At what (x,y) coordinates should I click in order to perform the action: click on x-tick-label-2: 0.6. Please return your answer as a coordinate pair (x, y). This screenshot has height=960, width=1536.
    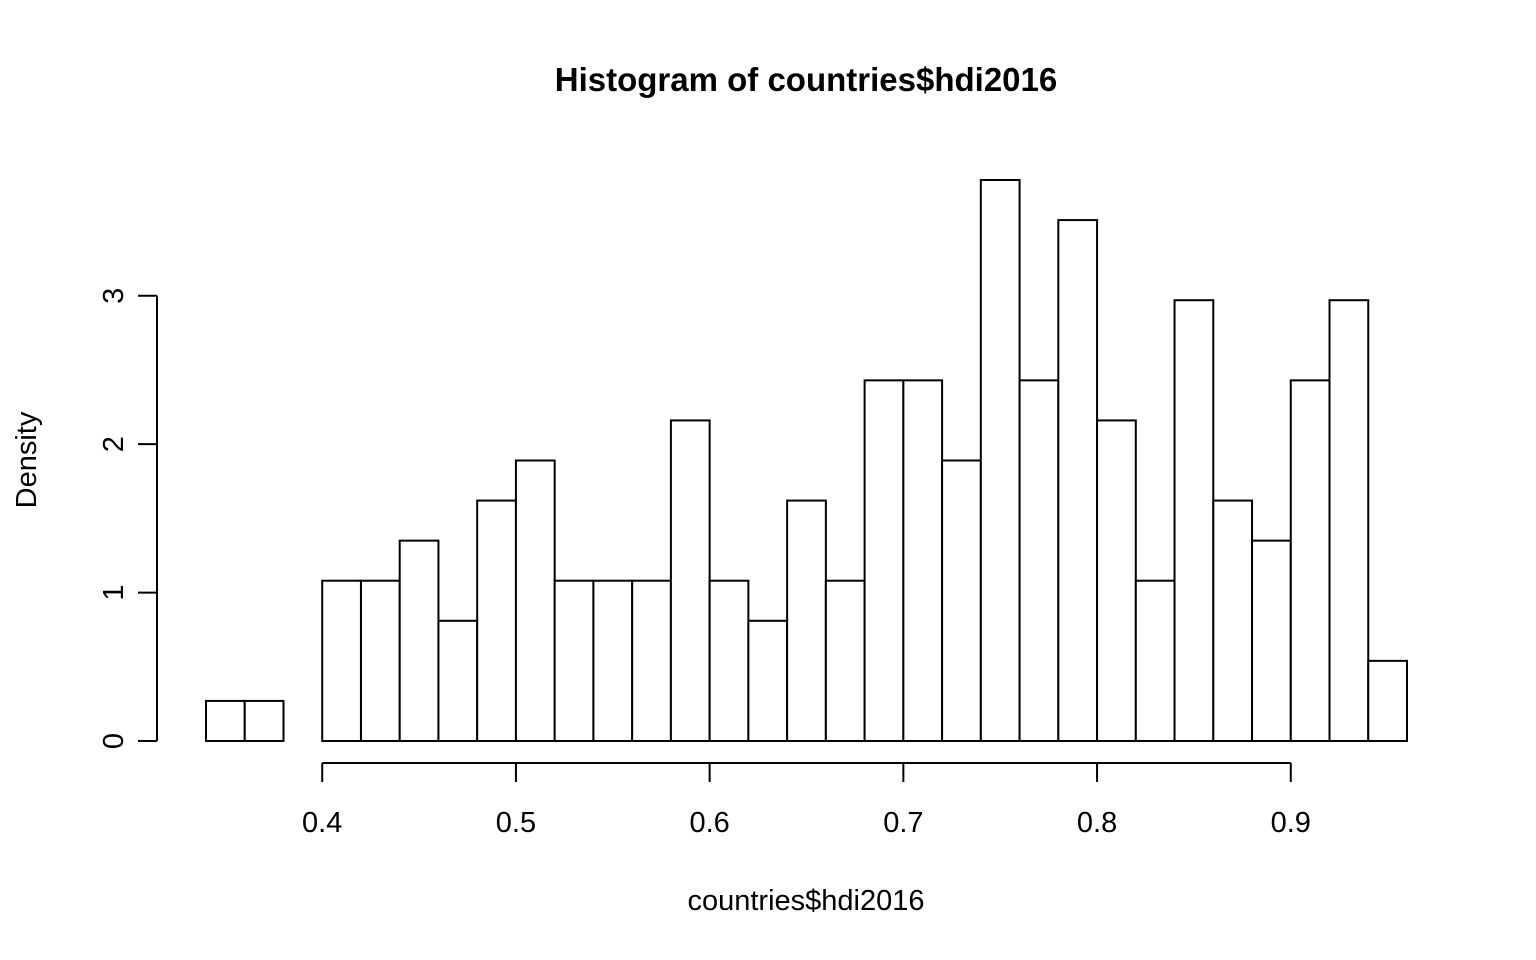
    Looking at the image, I should click on (709, 823).